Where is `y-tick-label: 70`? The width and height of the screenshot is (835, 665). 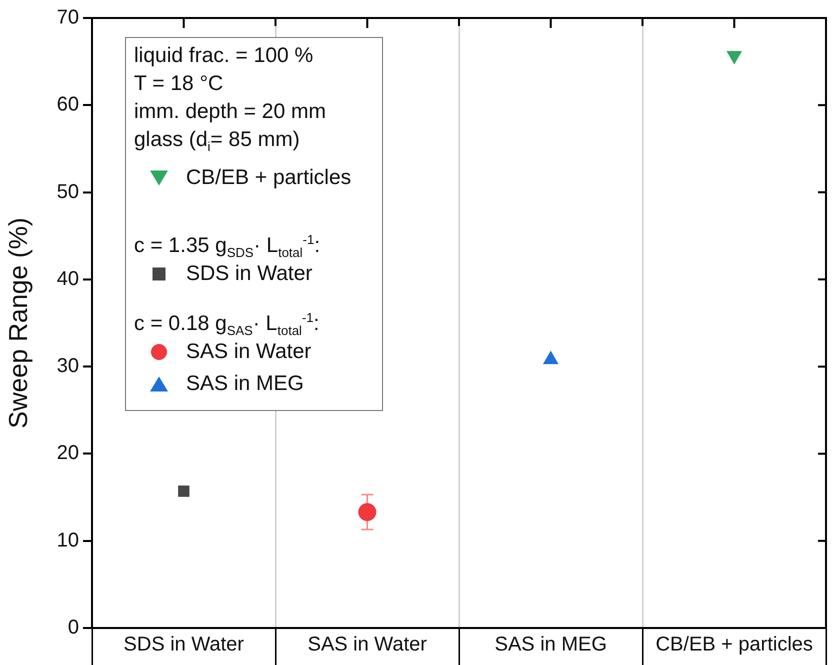 y-tick-label: 70 is located at coordinates (67, 17).